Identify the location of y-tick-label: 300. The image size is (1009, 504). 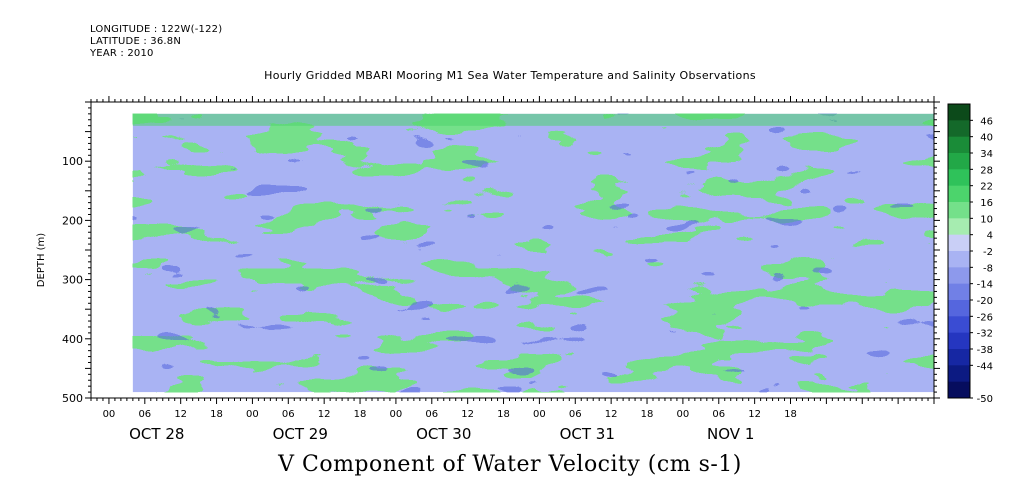
(72, 280).